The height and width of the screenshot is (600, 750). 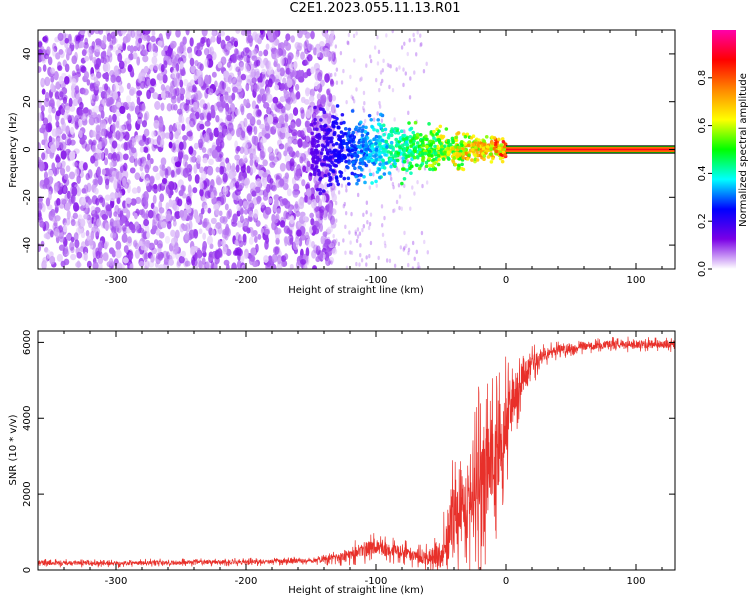 I want to click on snr-x-axis-label: Height of straight line (km), so click(x=356, y=590).